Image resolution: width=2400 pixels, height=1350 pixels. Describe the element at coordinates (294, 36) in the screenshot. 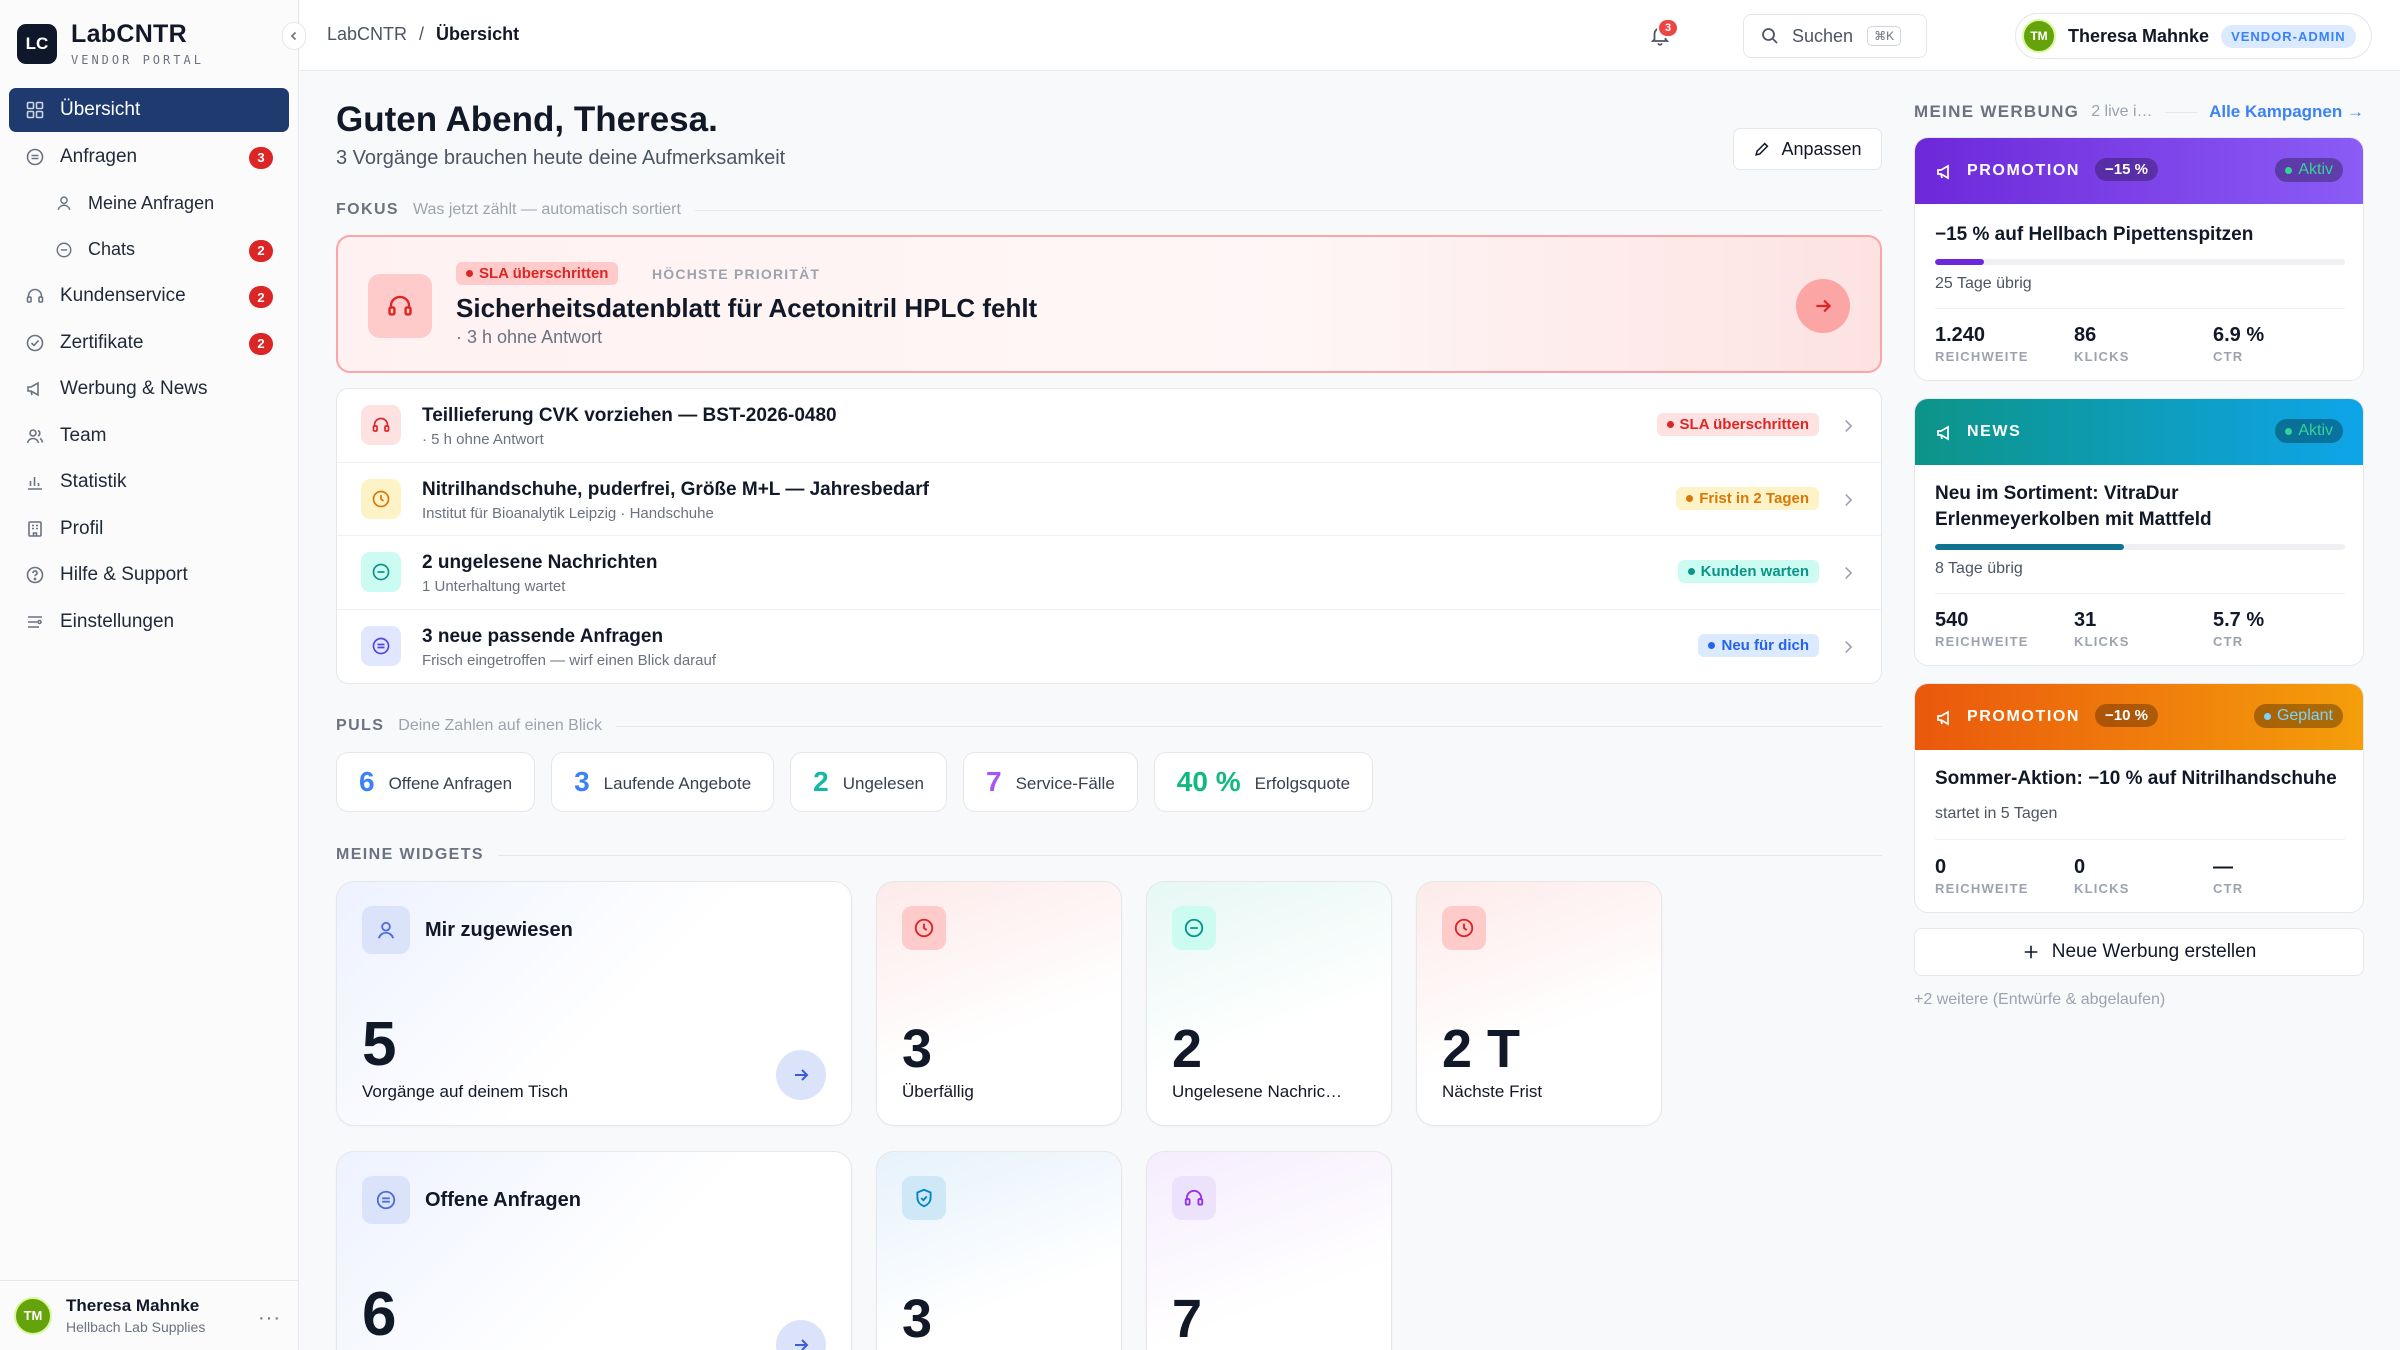

I see `collapse-sidebar-button` at that location.